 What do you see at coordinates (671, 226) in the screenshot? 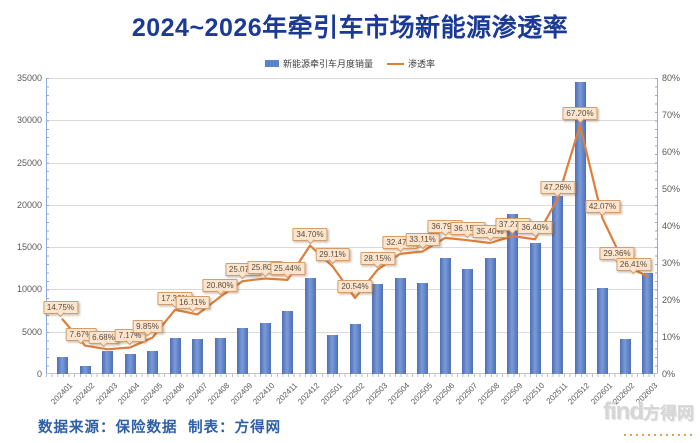
I see `right-axis-tick-label: 40%` at bounding box center [671, 226].